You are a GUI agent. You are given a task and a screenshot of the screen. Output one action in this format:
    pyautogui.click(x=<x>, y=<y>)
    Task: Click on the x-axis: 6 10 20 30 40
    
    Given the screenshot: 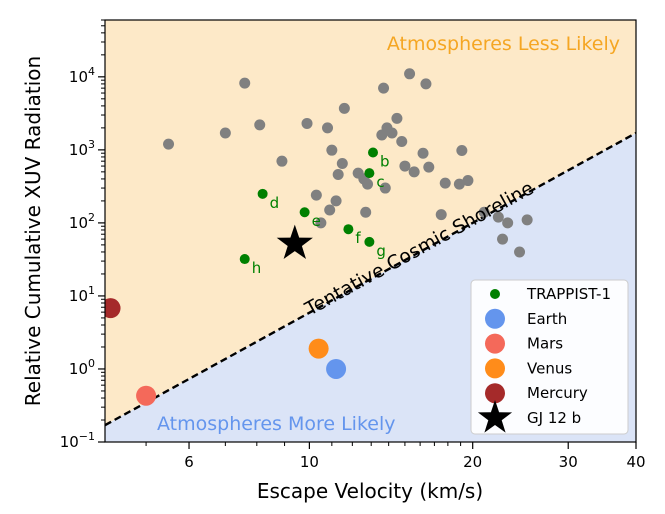 What is the action you would take?
    pyautogui.click(x=395, y=456)
    